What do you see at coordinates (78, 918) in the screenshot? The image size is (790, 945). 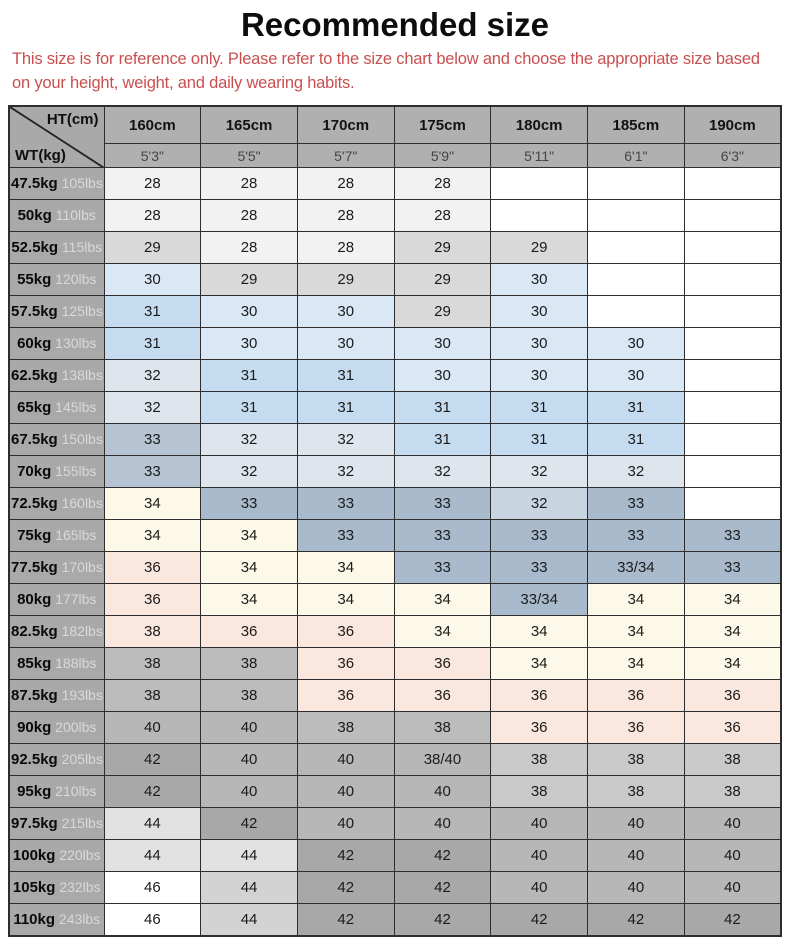 I see `weight-lbs: 243lbs` at bounding box center [78, 918].